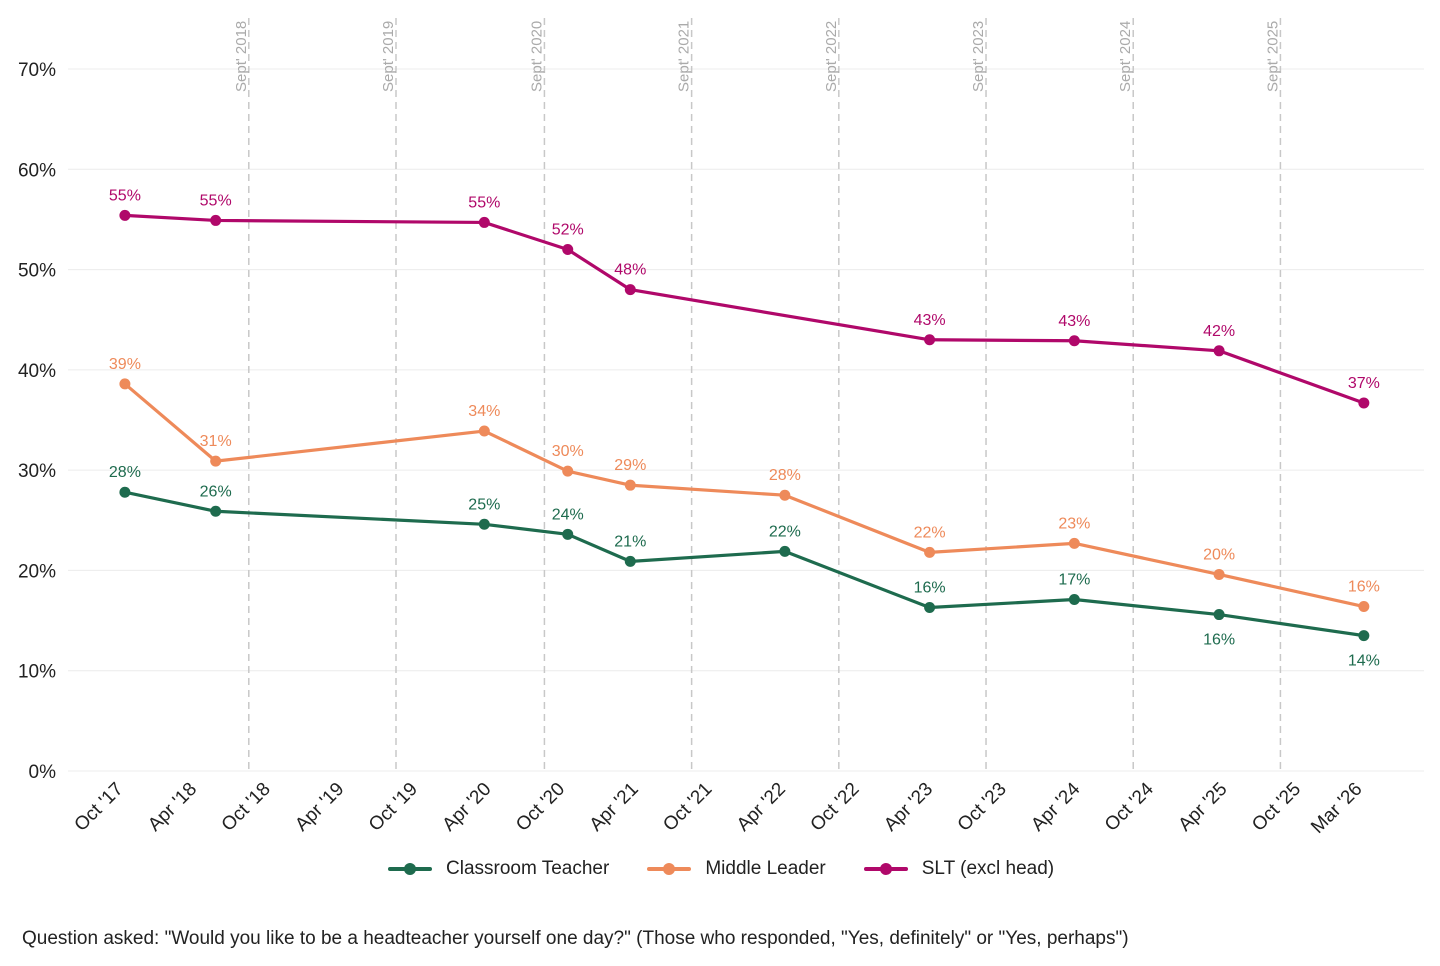  Describe the element at coordinates (1272, 56) in the screenshot. I see `reference-line-label: Sept' 2025` at that location.